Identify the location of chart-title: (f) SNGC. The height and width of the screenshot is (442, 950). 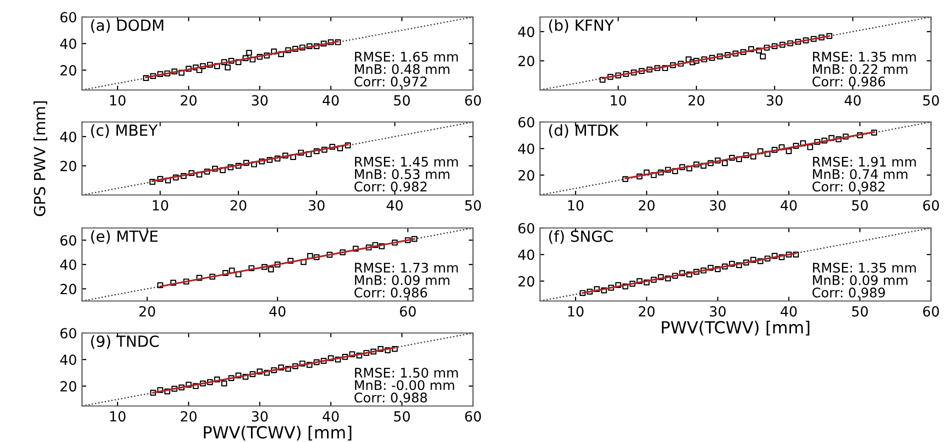
(581, 237).